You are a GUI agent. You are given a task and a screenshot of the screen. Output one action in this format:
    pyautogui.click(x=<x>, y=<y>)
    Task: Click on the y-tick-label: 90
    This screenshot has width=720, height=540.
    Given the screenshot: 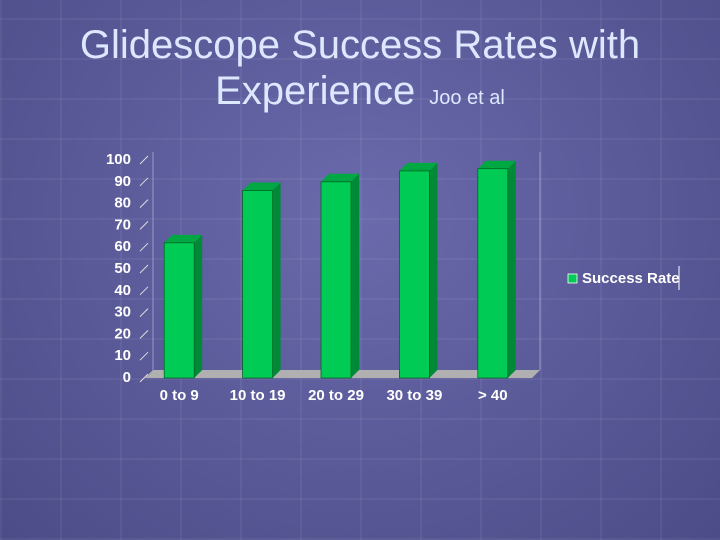 What is the action you would take?
    pyautogui.click(x=122, y=181)
    